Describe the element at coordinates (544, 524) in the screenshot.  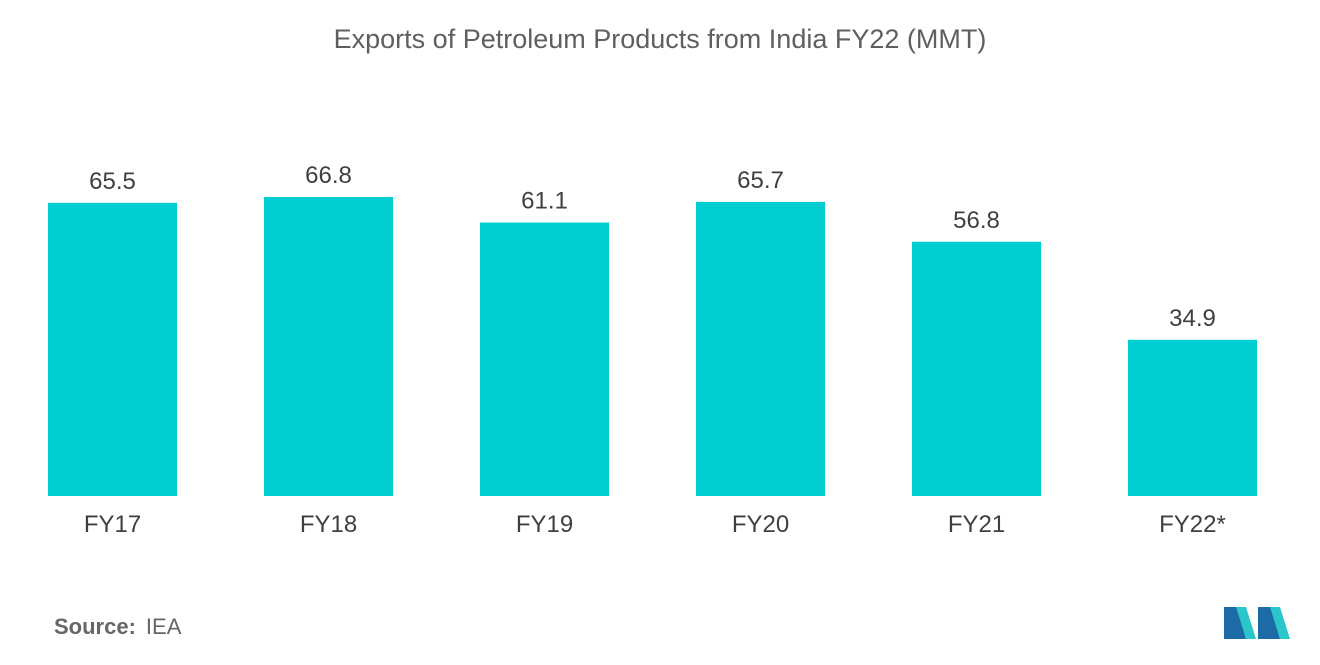
I see `x-tick-label-fy19: FY19` at that location.